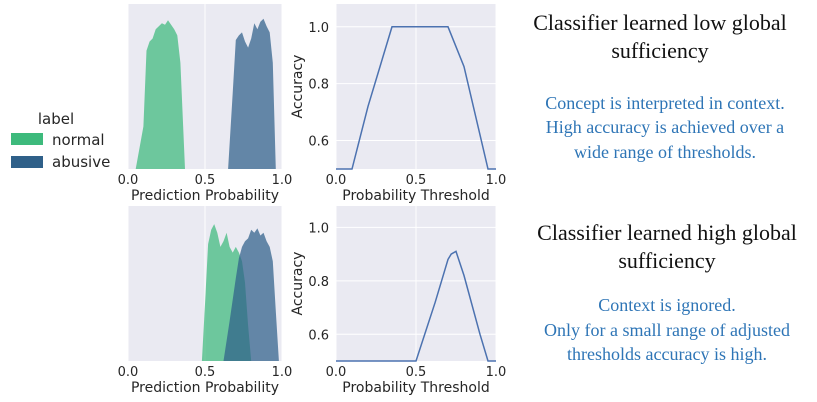  I want to click on acc_bottom-y-tick-label: 1.0, so click(318, 228).